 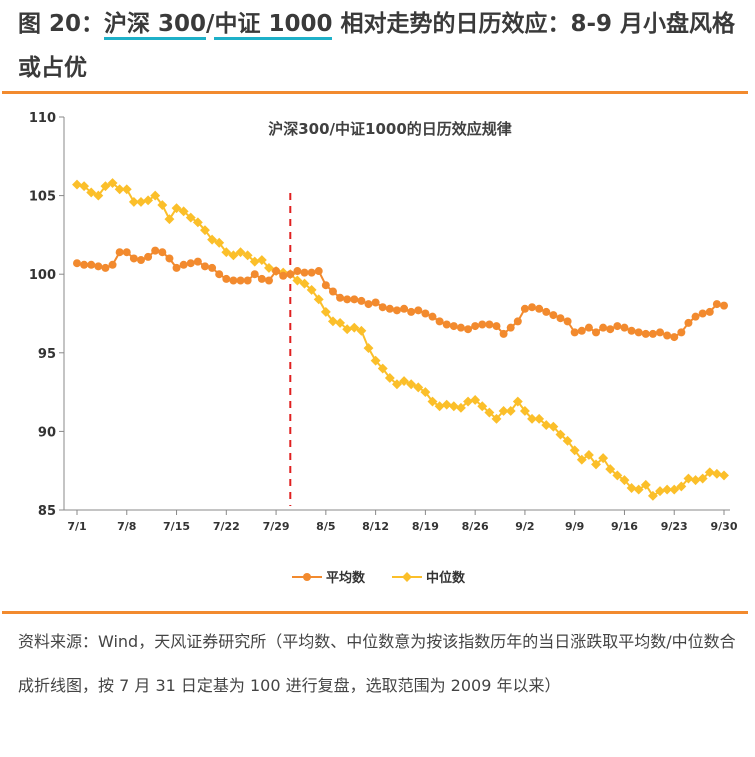 I want to click on y-tick-label: 90, so click(x=47, y=432).